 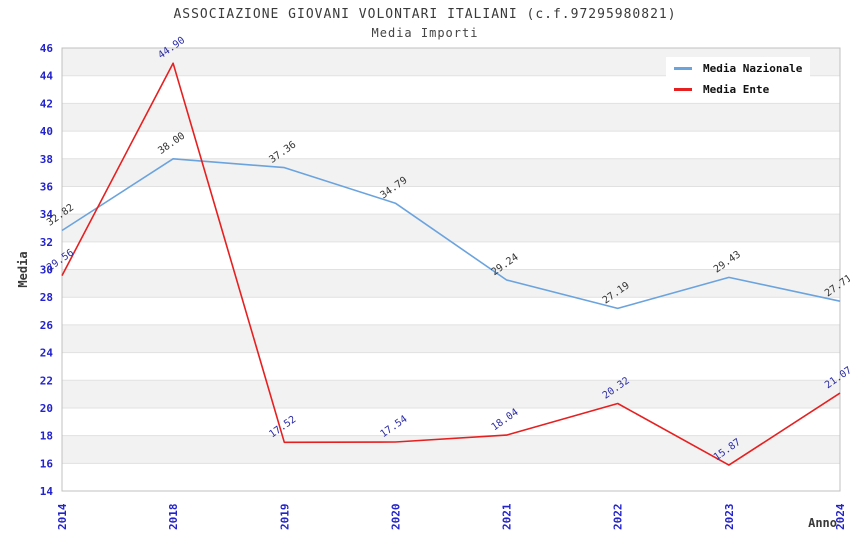 What do you see at coordinates (683, 68) in the screenshot?
I see `legend-swatch-media-nazionale-icon` at bounding box center [683, 68].